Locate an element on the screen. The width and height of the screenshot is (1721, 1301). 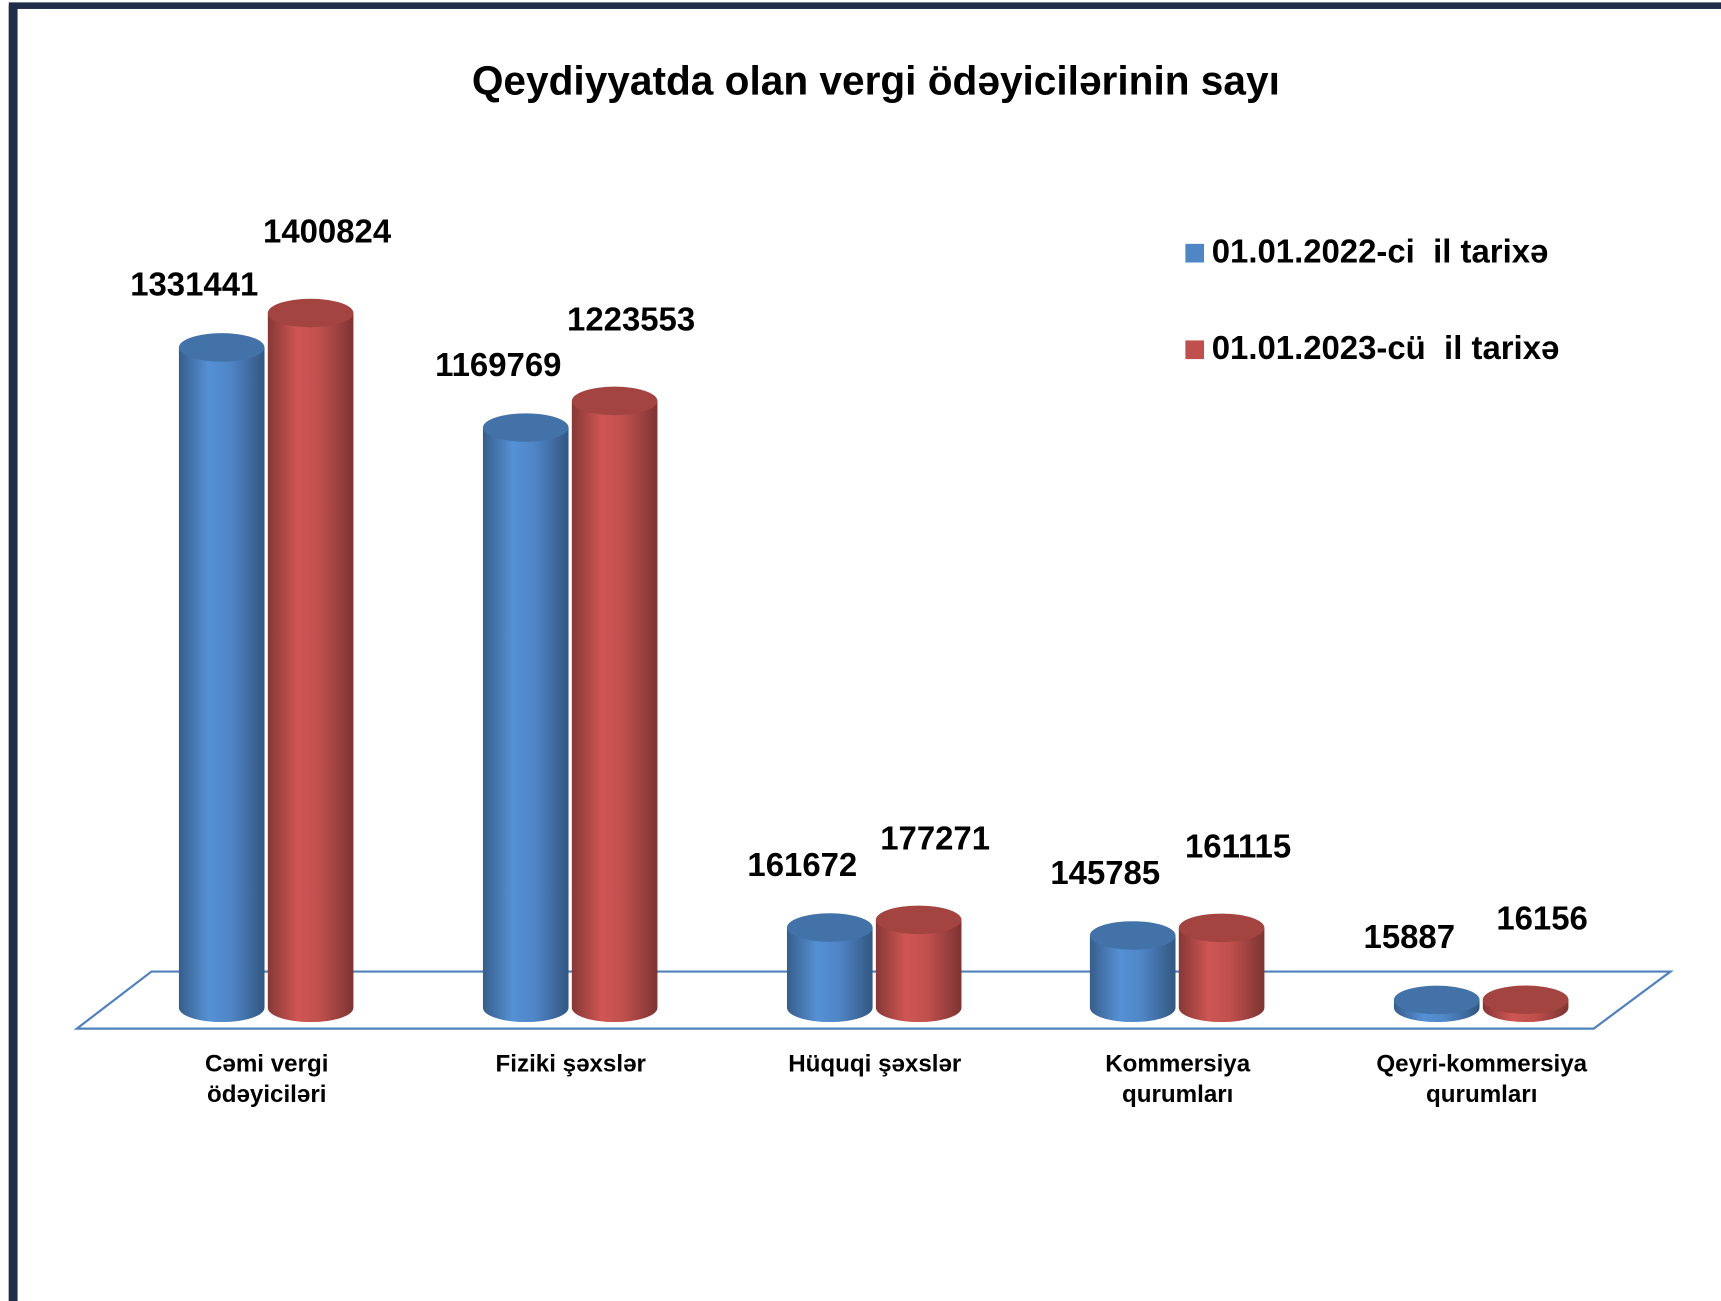
data-label: 145785 is located at coordinates (1105, 872).